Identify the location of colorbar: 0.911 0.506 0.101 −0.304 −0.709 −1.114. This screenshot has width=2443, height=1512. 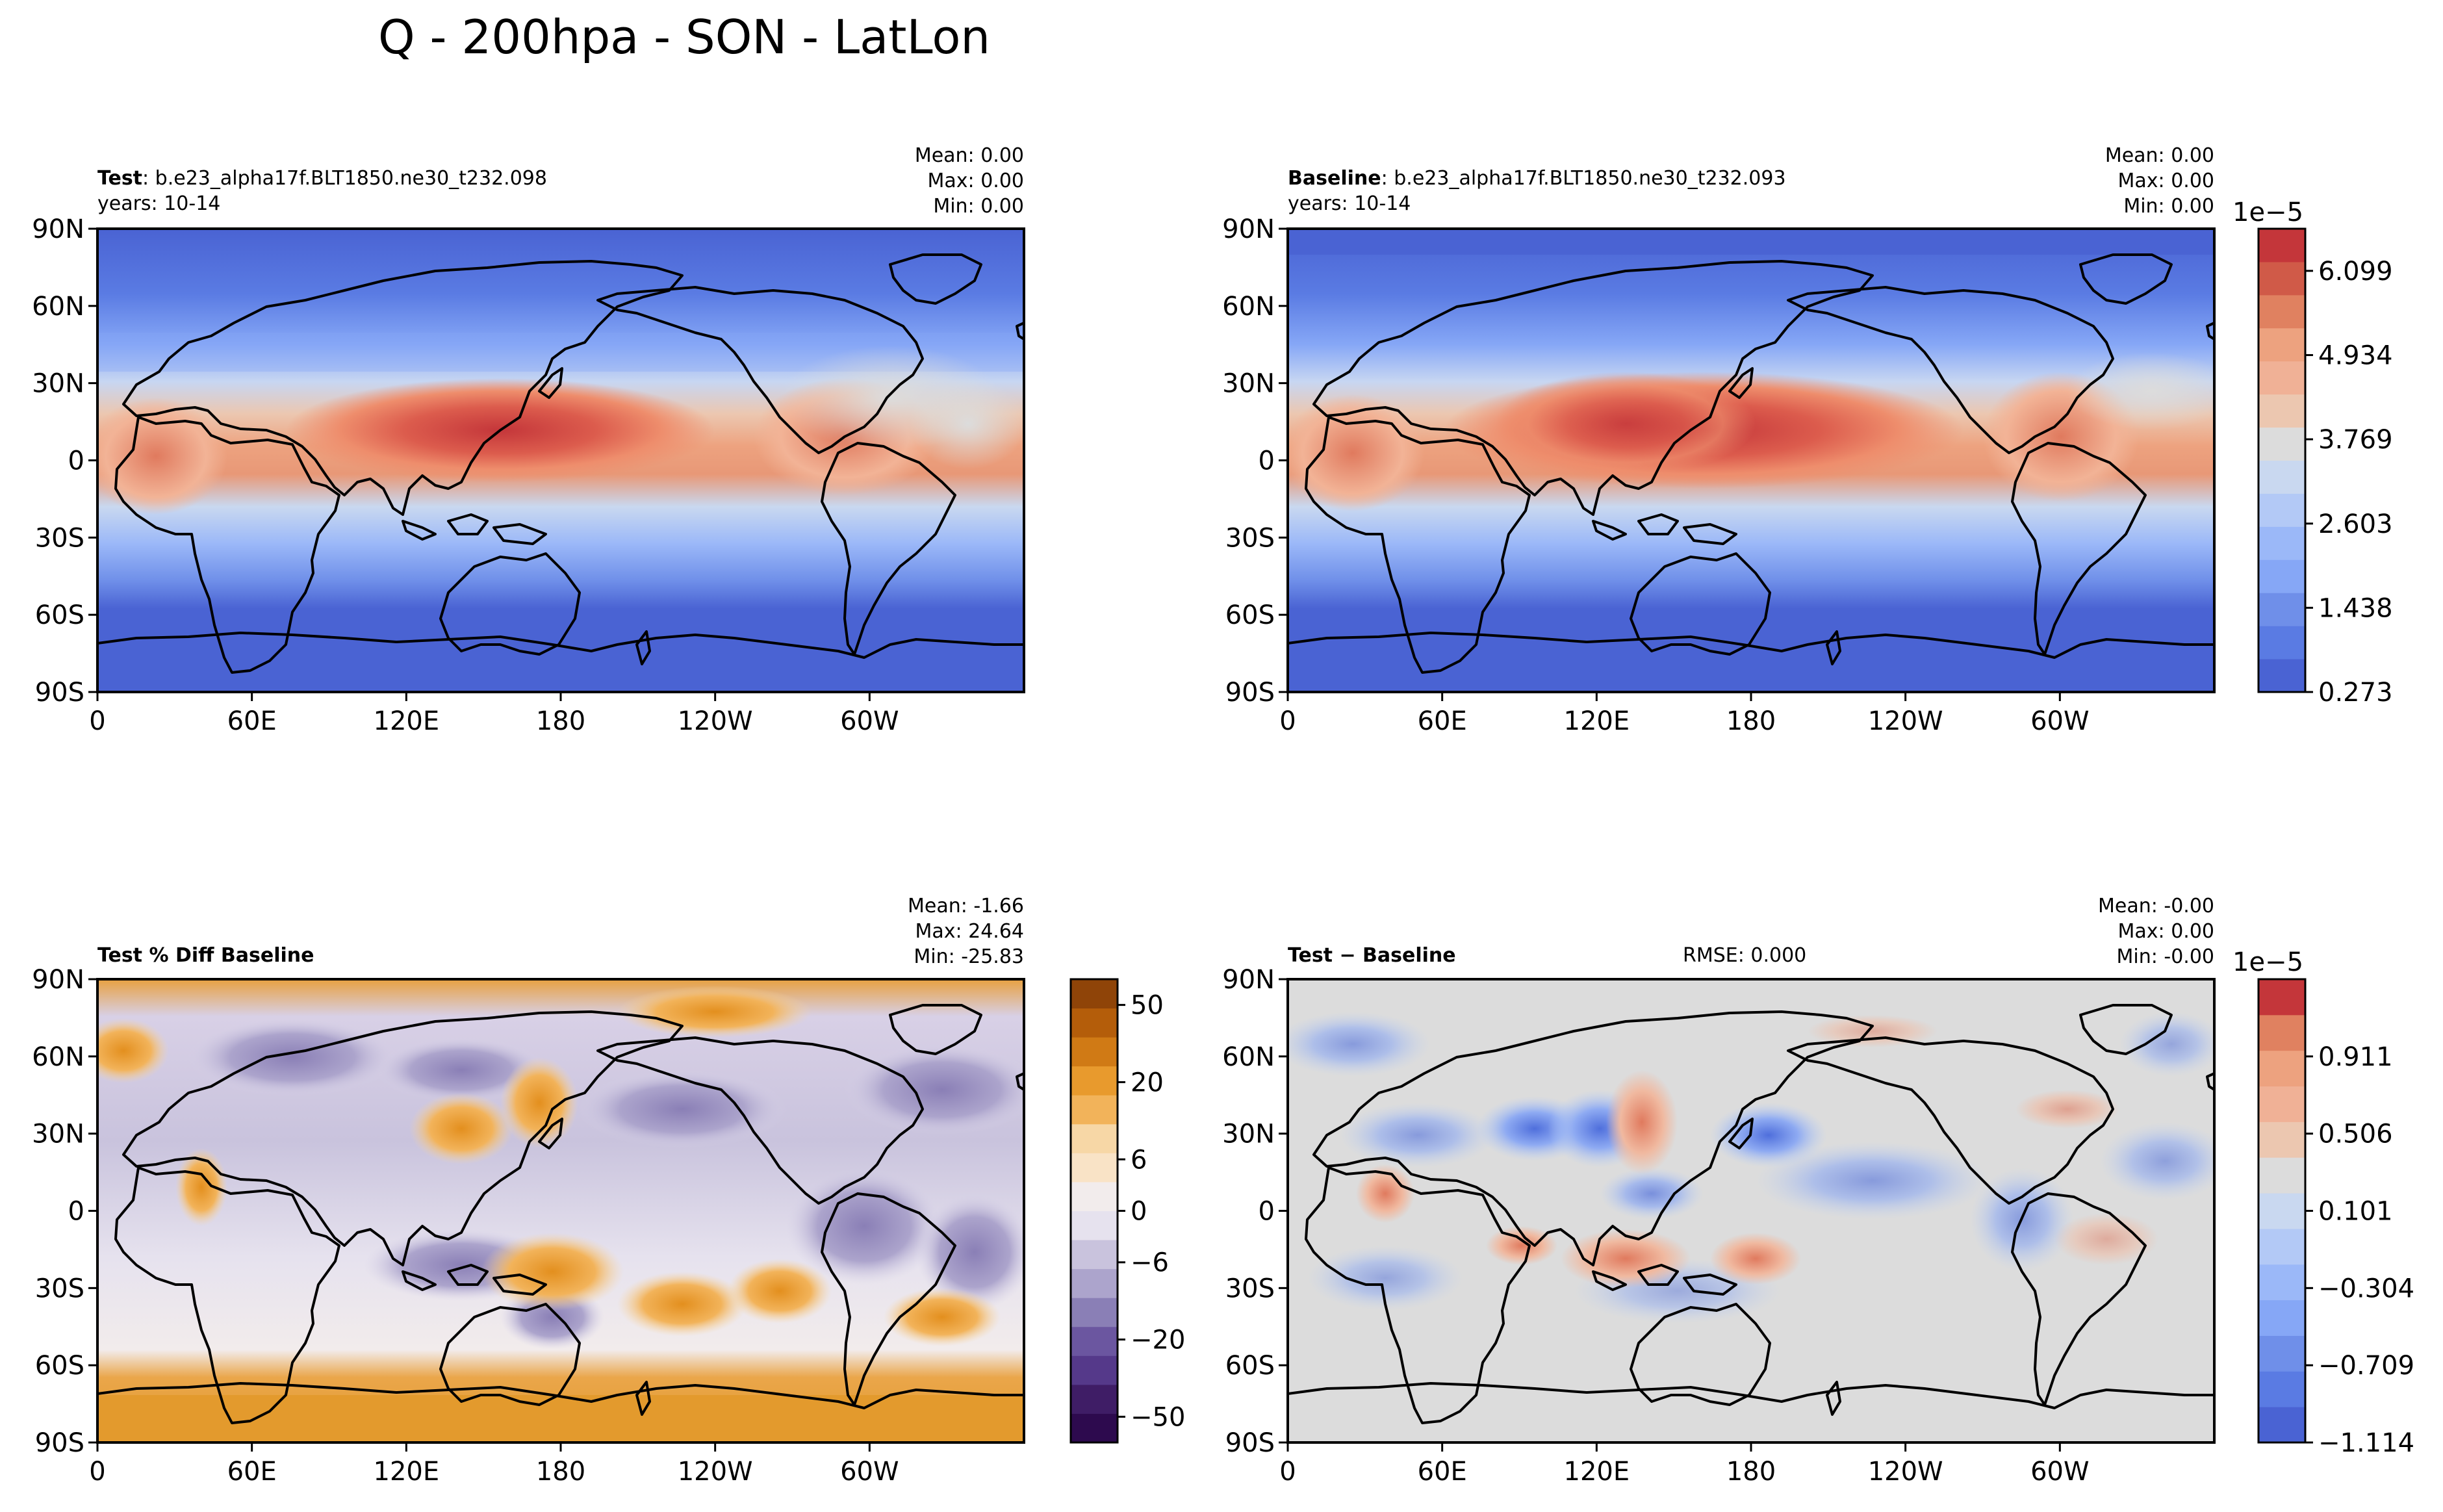
(2335, 1218).